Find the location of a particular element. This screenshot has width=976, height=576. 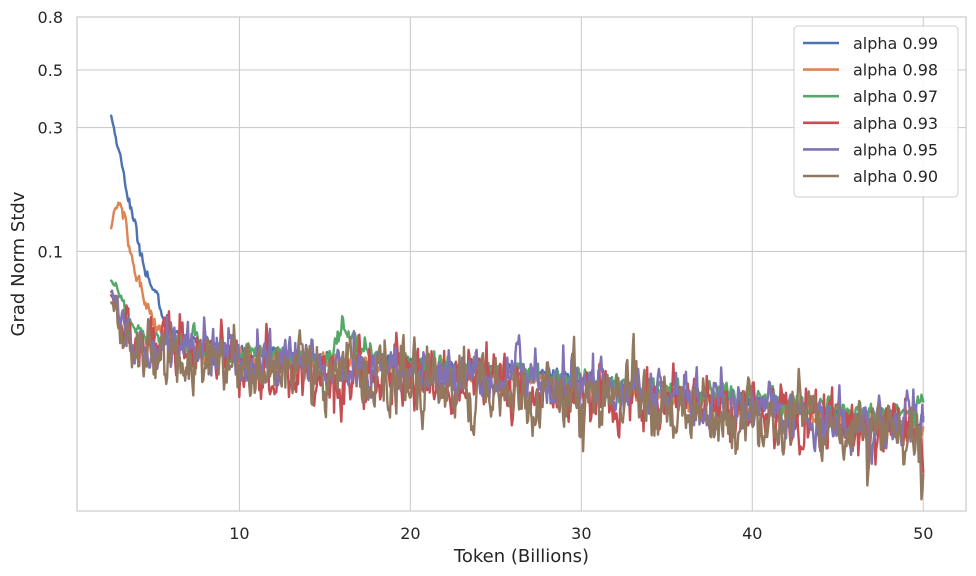

y-tick-labels: 0.1 0.3 0.5 0.8 is located at coordinates (50, 134).